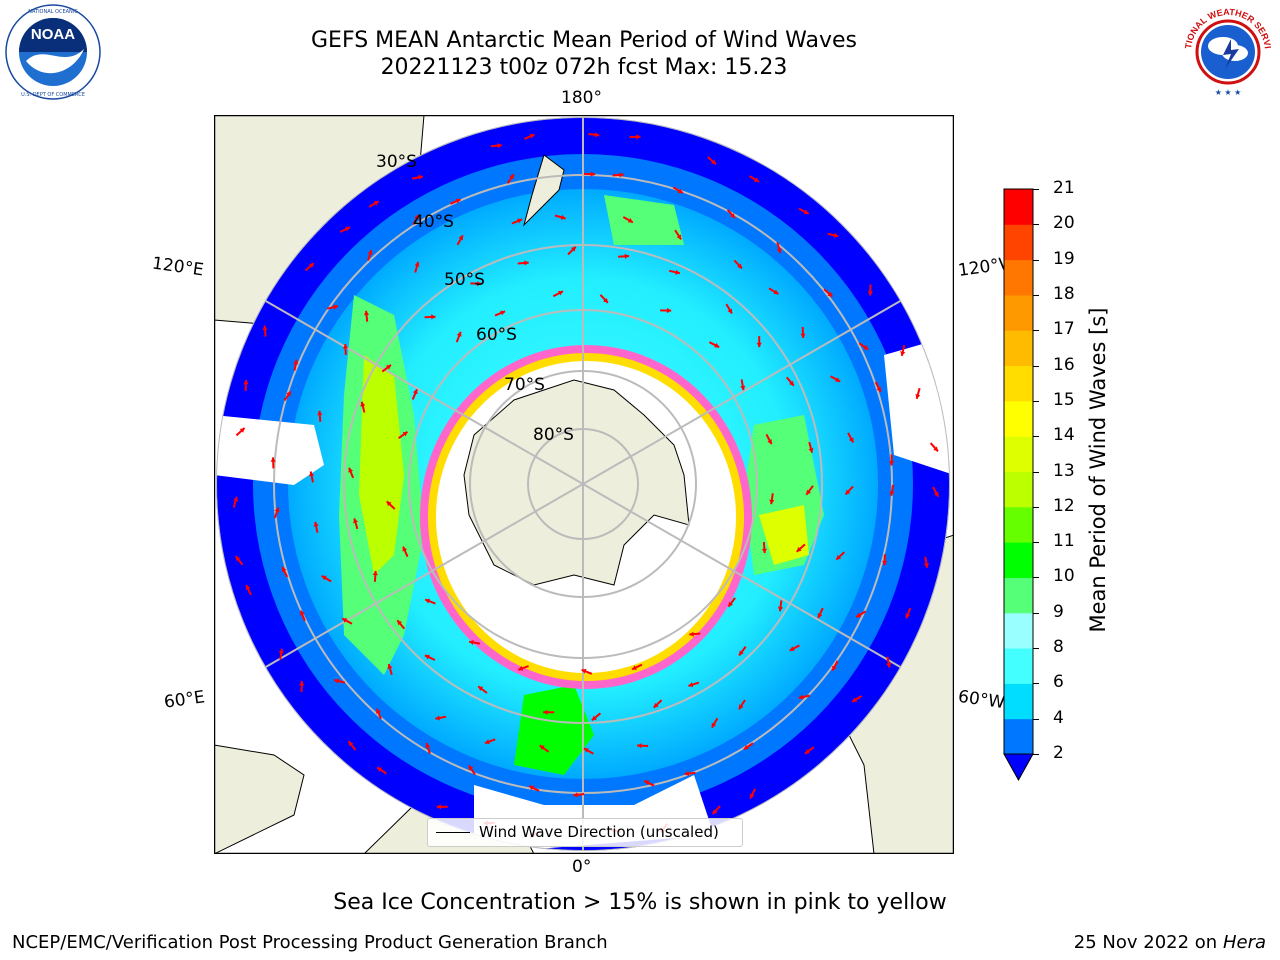  Describe the element at coordinates (381, 465) in the screenshot. I see `high-period-core-west` at that location.